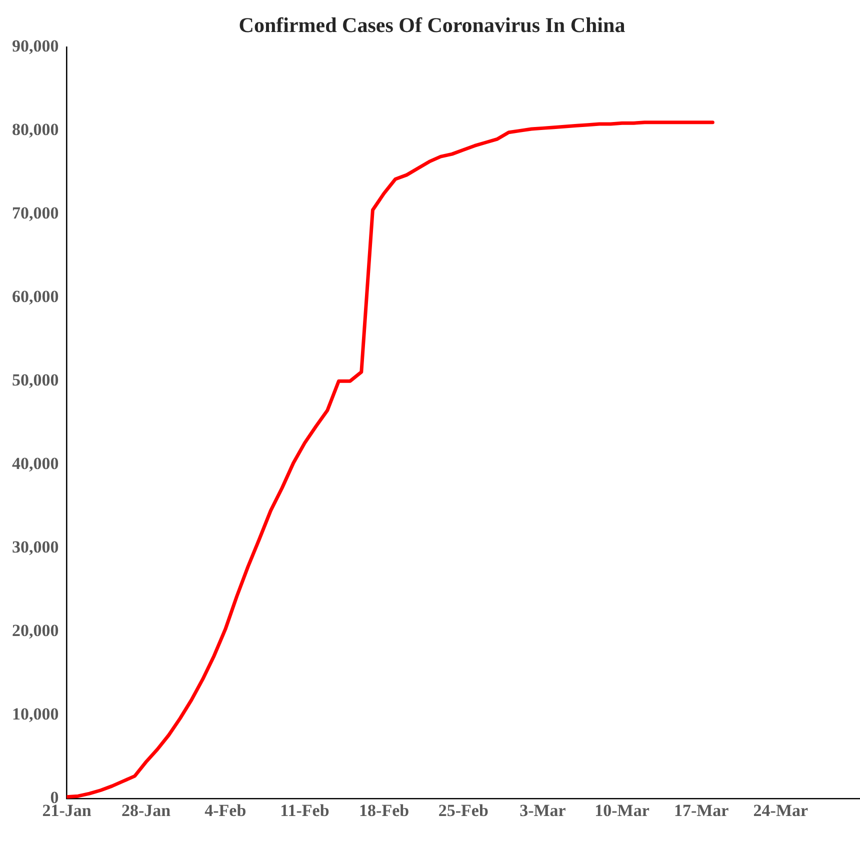  I want to click on y-tick-label: 80,000, so click(35, 130).